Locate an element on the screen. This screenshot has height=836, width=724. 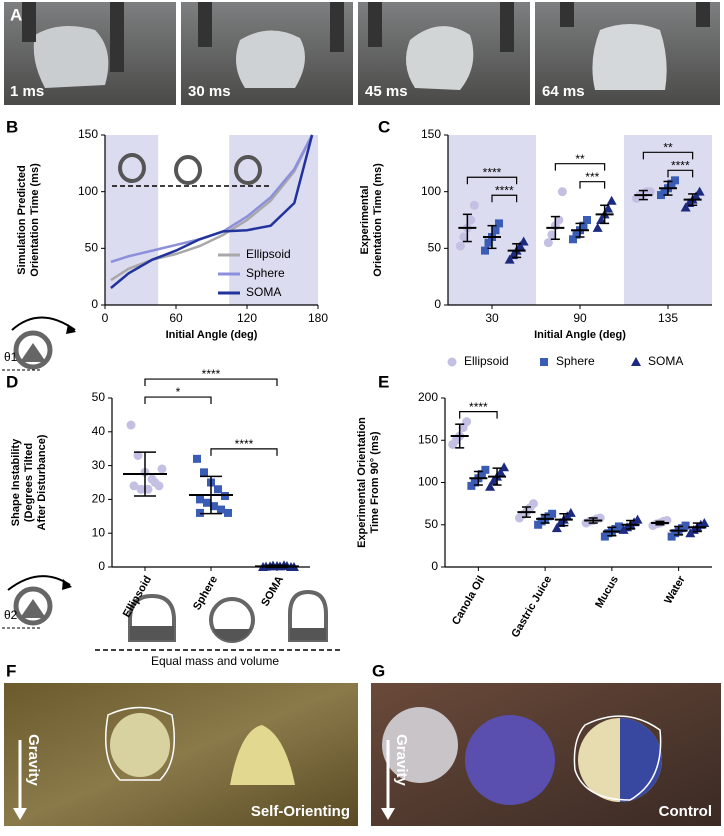
y-tick-label: 200 is located at coordinates (428, 397).